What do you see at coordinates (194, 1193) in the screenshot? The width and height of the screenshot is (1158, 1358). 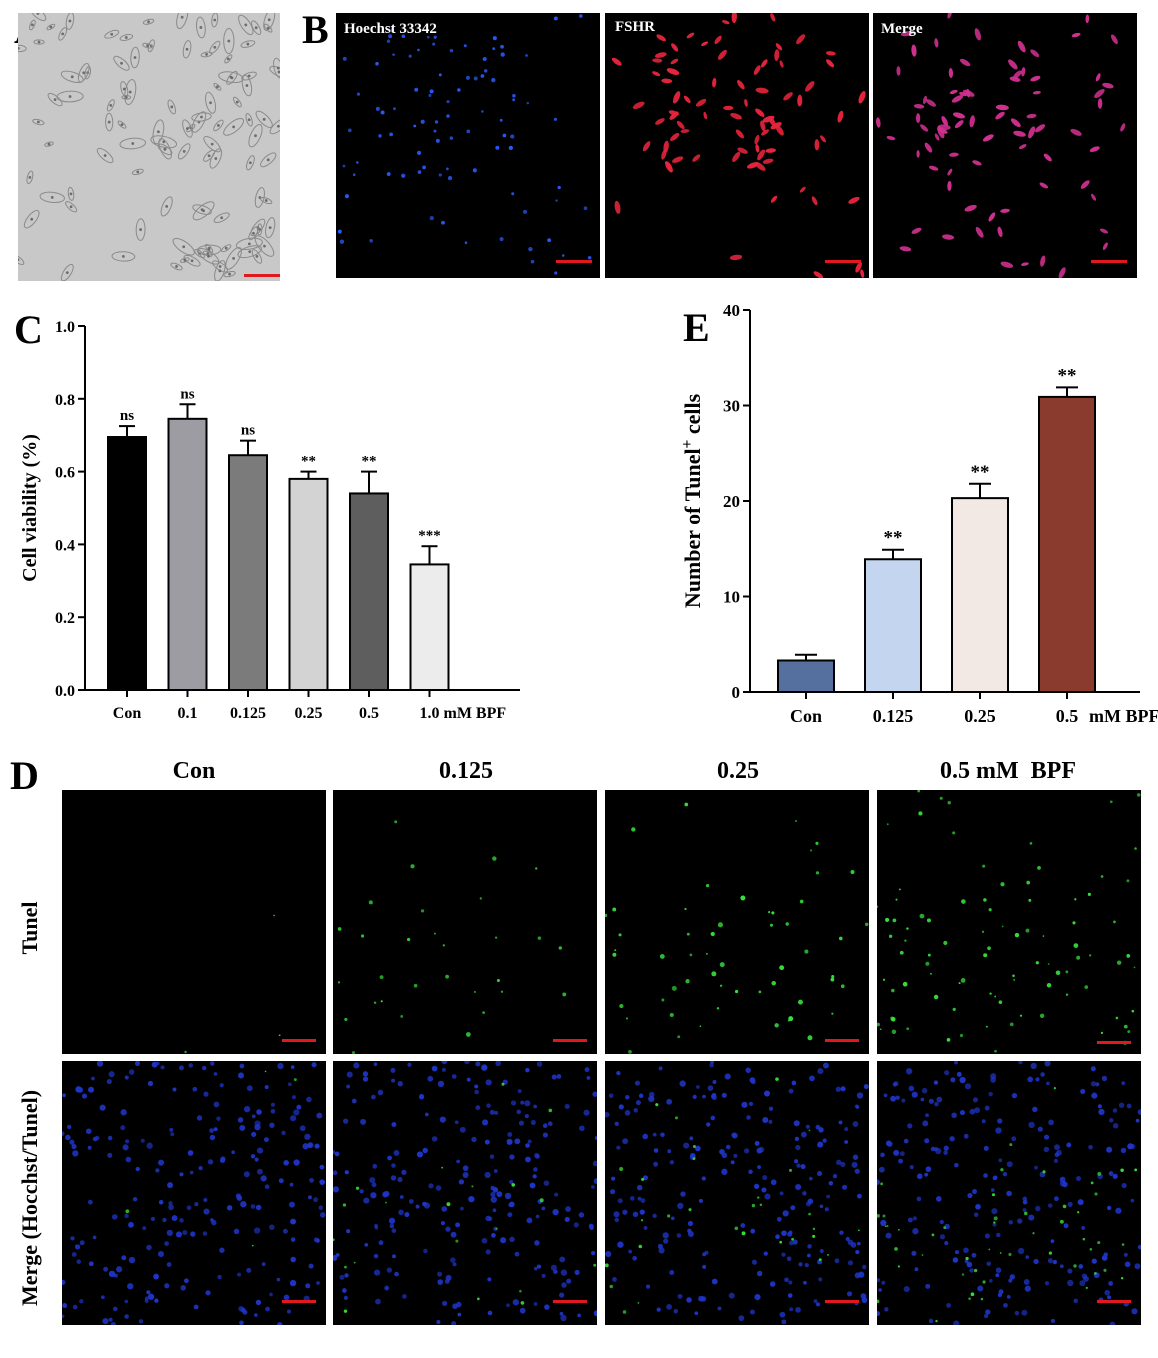 I see `merge-con-micrograph` at bounding box center [194, 1193].